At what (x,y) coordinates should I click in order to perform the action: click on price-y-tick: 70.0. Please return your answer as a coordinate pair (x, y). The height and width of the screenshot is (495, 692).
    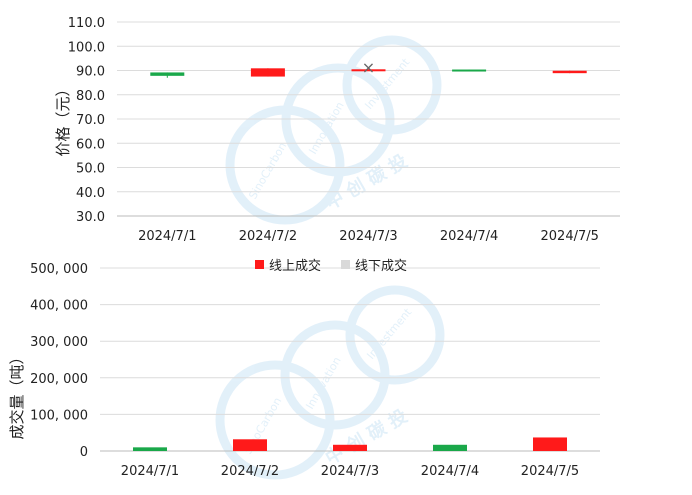
    Looking at the image, I should click on (90, 120).